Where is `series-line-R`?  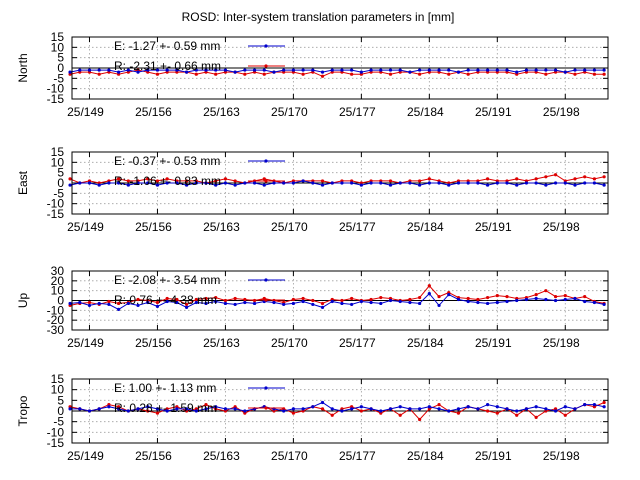
series-line-R is located at coordinates (337, 295).